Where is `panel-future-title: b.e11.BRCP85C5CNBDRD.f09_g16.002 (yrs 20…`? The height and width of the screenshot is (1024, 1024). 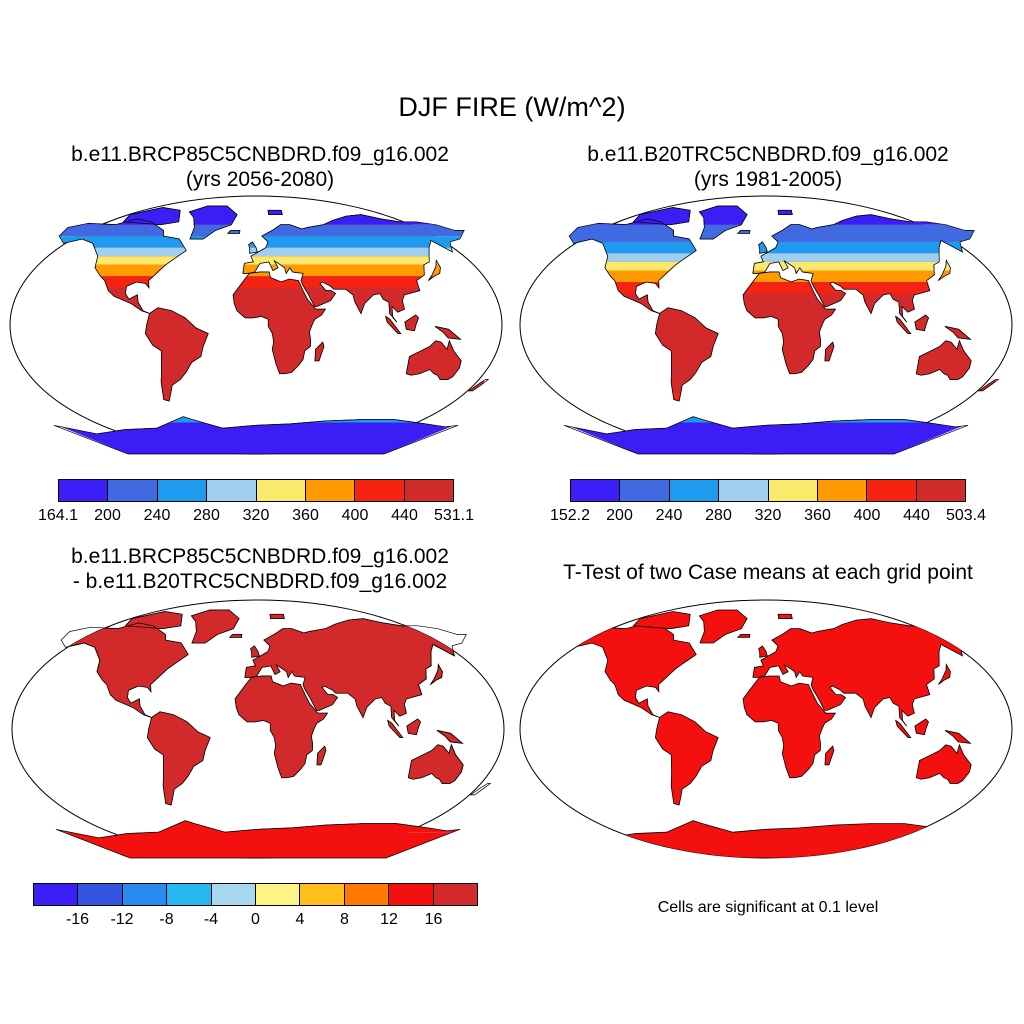 panel-future-title: b.e11.BRCP85C5CNBDRD.f09_g16.002 (yrs 20… is located at coordinates (260, 167).